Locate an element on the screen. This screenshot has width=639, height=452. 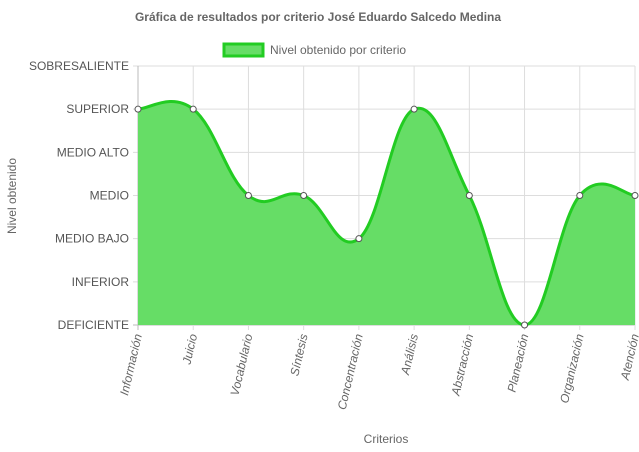
y-axis-label: Nivel obtenido is located at coordinates (12, 196).